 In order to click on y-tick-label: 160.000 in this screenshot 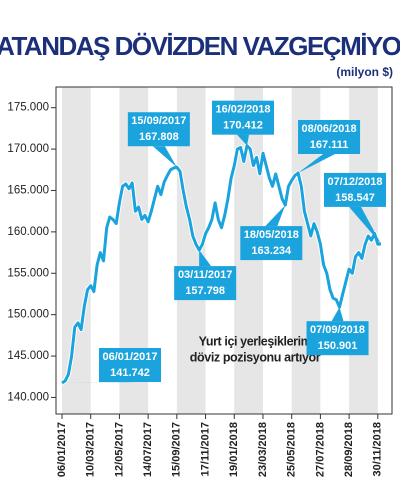, I will do `click(28, 232)`.